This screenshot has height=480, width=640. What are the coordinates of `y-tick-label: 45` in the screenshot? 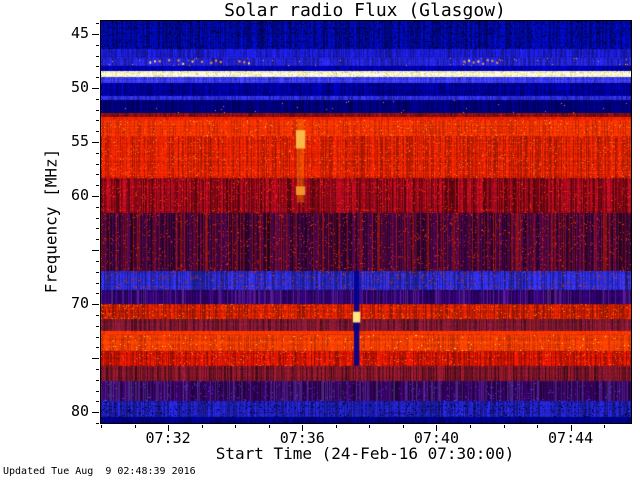 It's located at (79, 32).